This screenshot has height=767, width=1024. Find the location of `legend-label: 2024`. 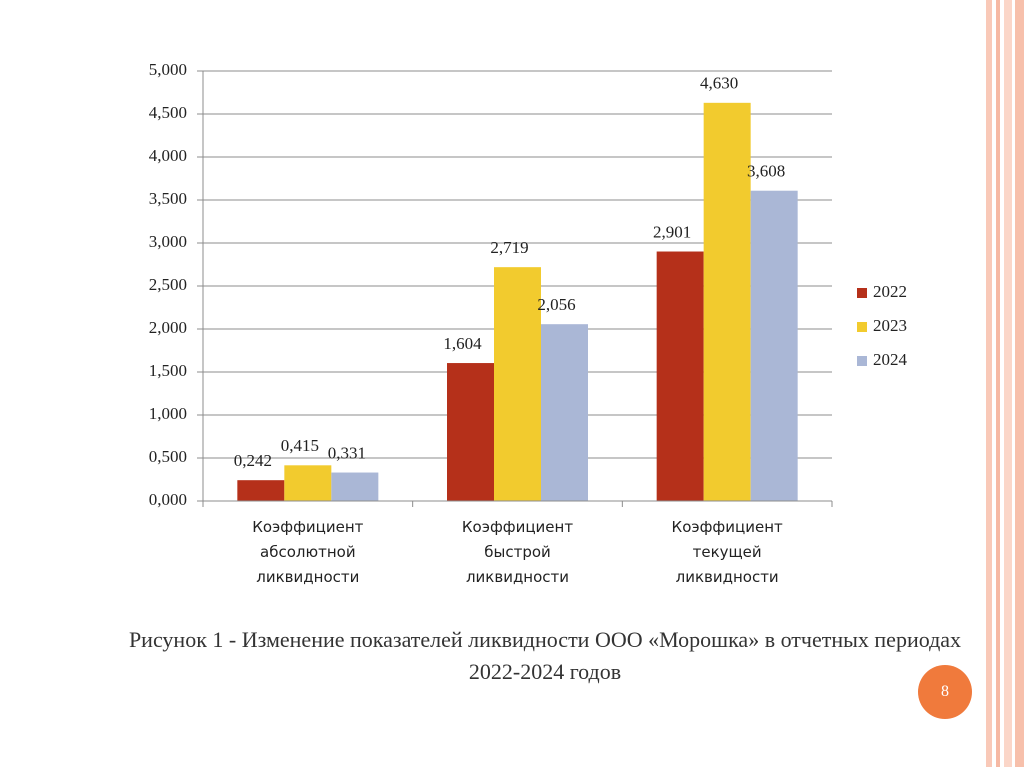

legend-label: 2024 is located at coordinates (890, 359).